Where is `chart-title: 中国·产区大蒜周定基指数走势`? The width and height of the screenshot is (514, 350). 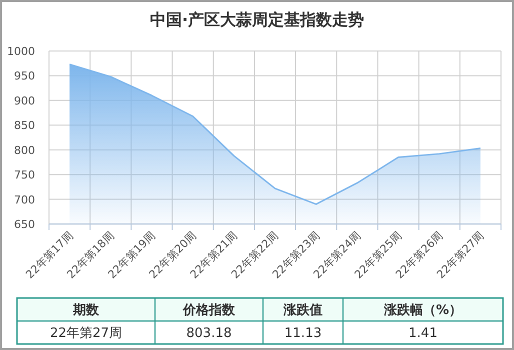 chart-title: 中国·产区大蒜周定基指数走势 is located at coordinates (257, 19).